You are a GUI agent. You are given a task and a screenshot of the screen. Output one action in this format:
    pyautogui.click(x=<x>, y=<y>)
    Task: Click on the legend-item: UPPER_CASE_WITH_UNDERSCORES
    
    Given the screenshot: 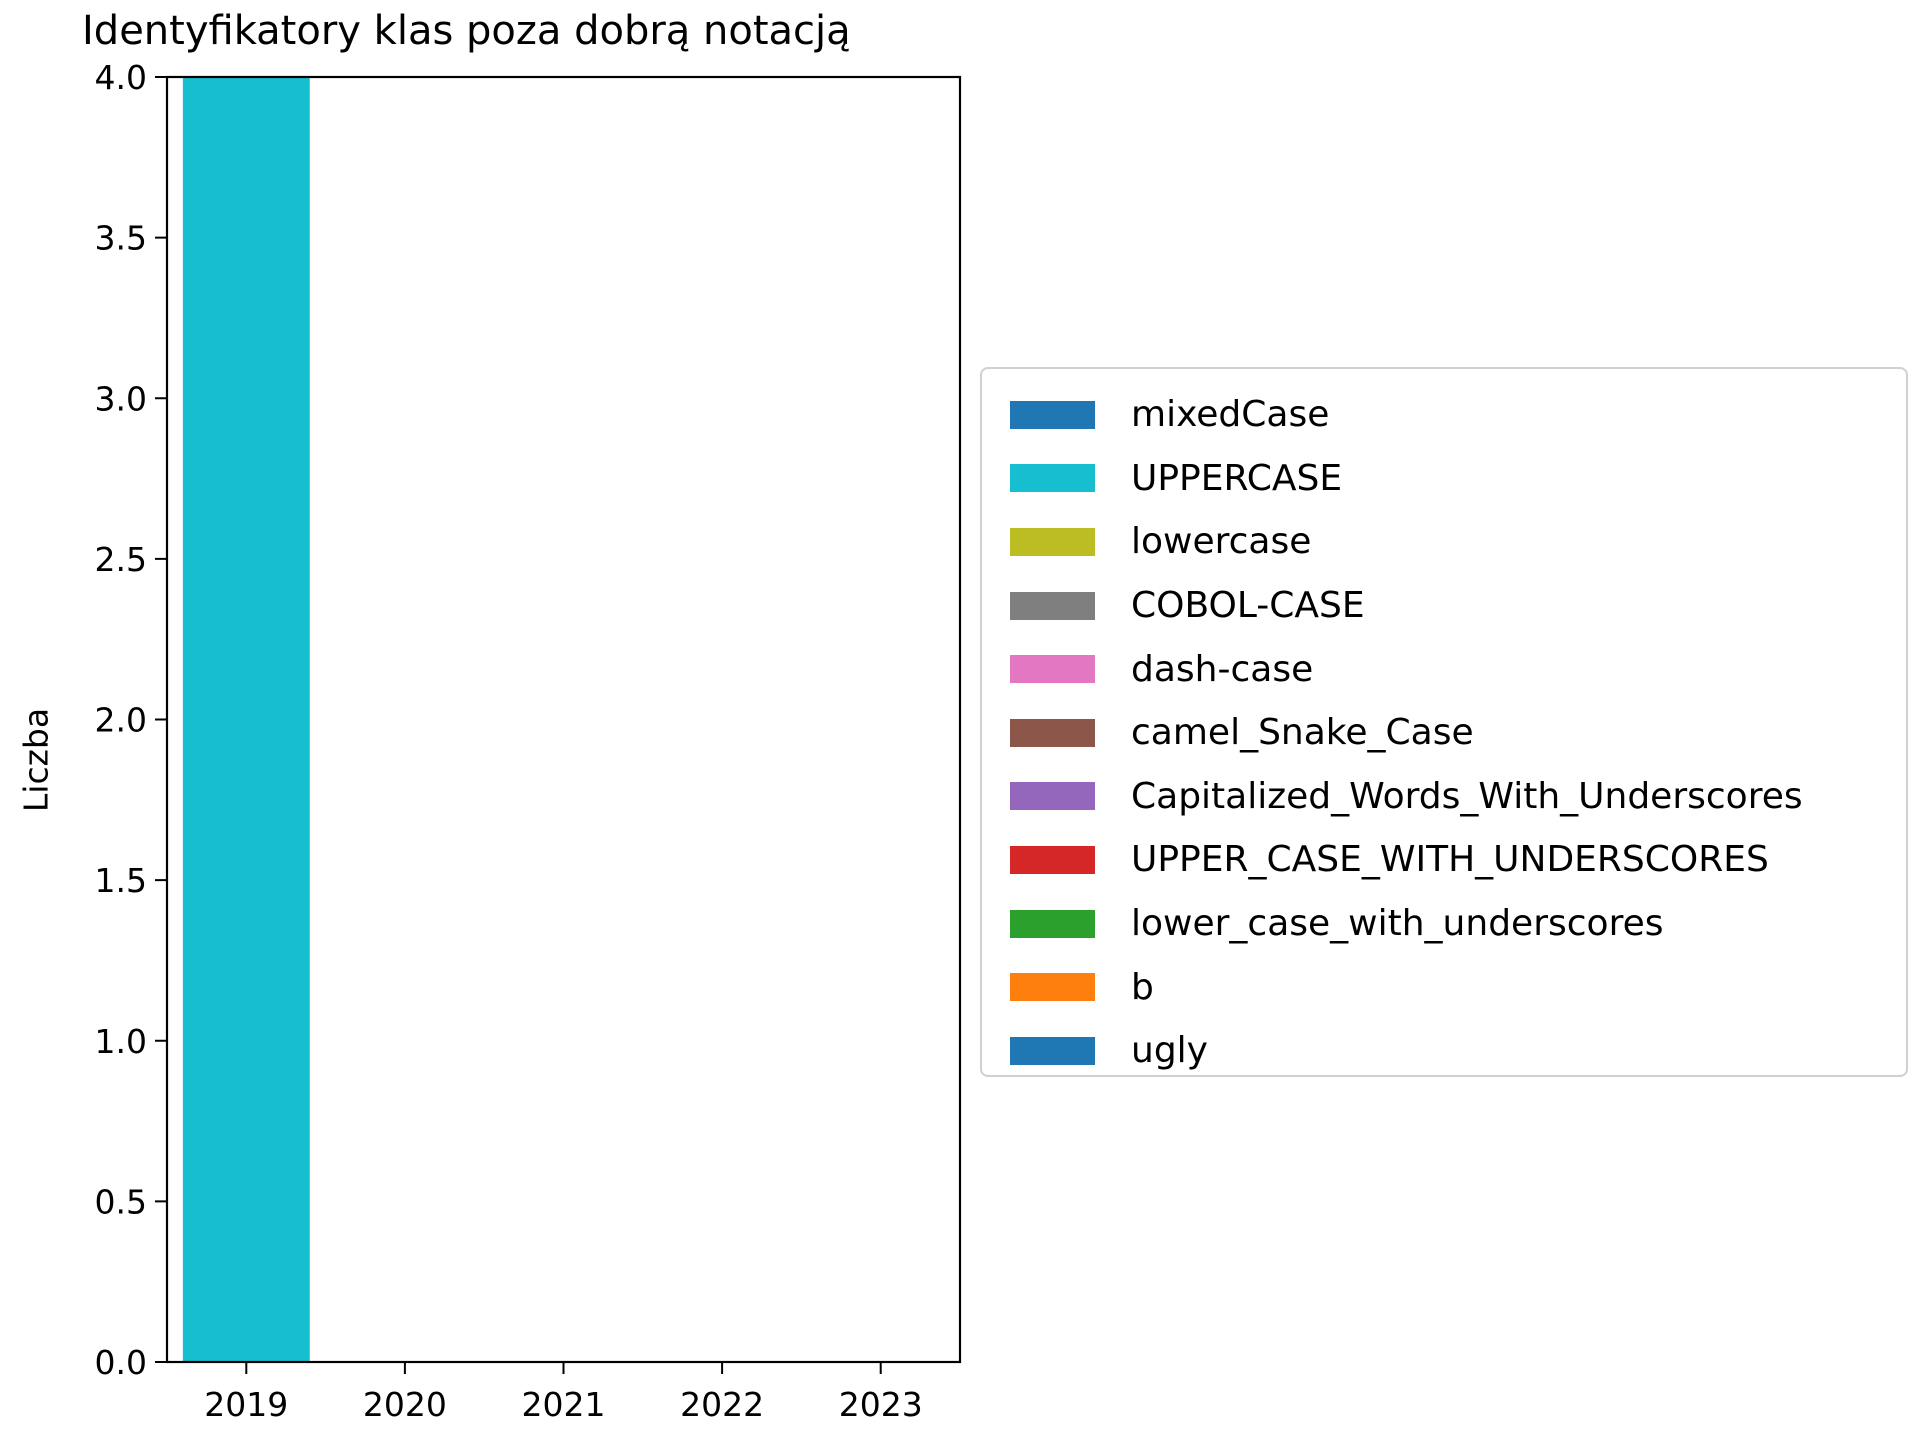 What is the action you would take?
    pyautogui.click(x=1444, y=860)
    